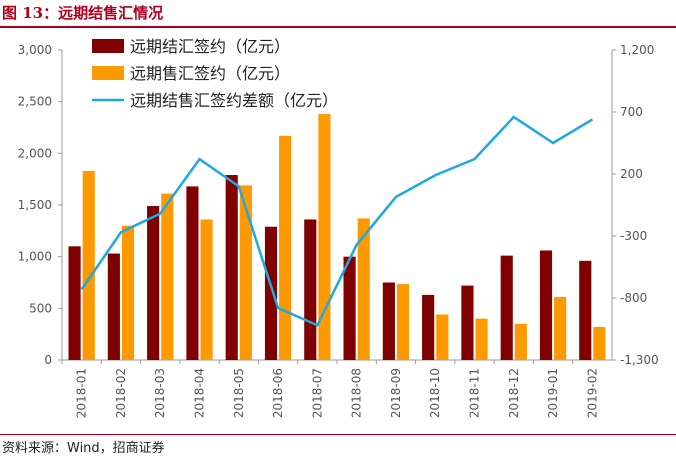 The height and width of the screenshot is (456, 676). Describe the element at coordinates (35, 50) in the screenshot. I see `y-tick-label: 3,000` at that location.